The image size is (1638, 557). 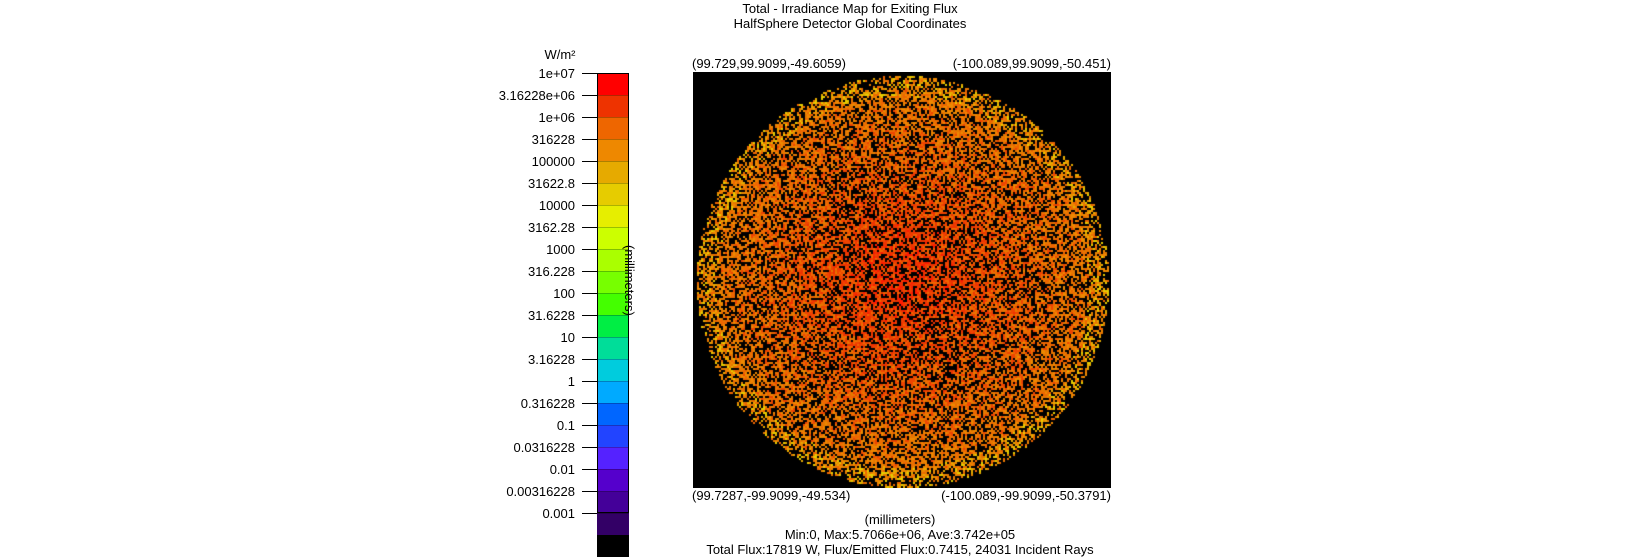 What do you see at coordinates (551, 183) in the screenshot?
I see `colorbar-tick-label: 31622.8` at bounding box center [551, 183].